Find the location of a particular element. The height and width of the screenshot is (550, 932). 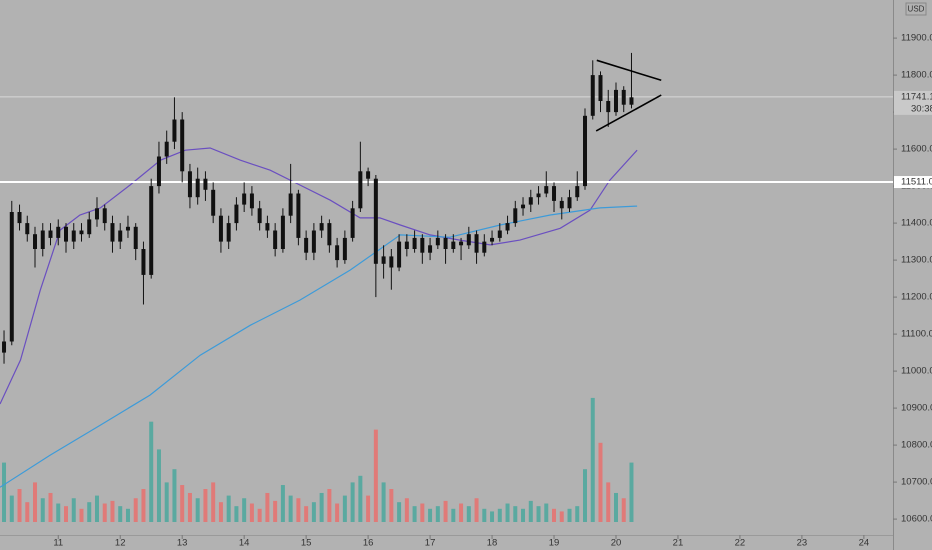

x-tick-label: 20 is located at coordinates (616, 543).